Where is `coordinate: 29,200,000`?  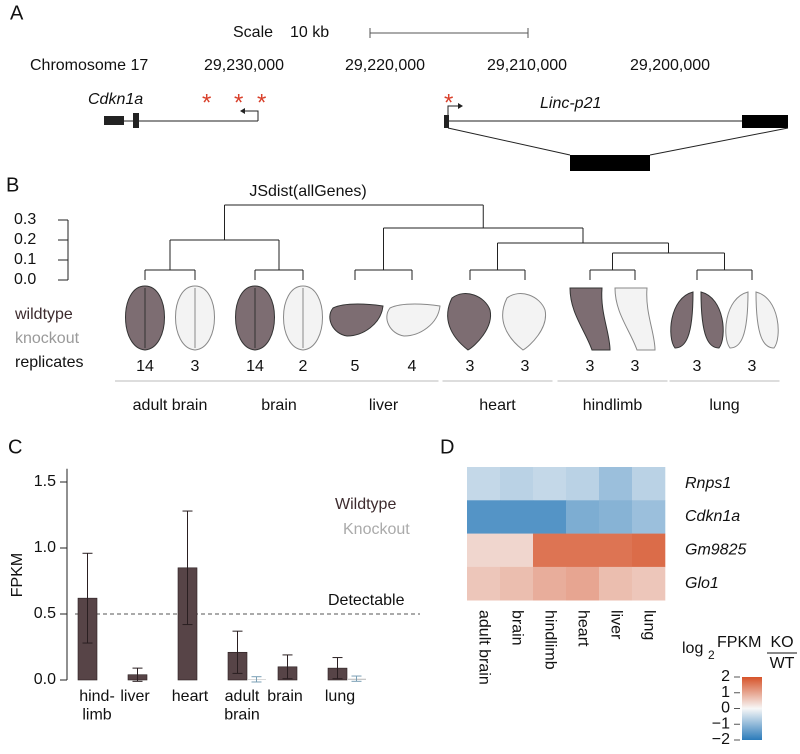
coordinate: 29,200,000 is located at coordinates (670, 65).